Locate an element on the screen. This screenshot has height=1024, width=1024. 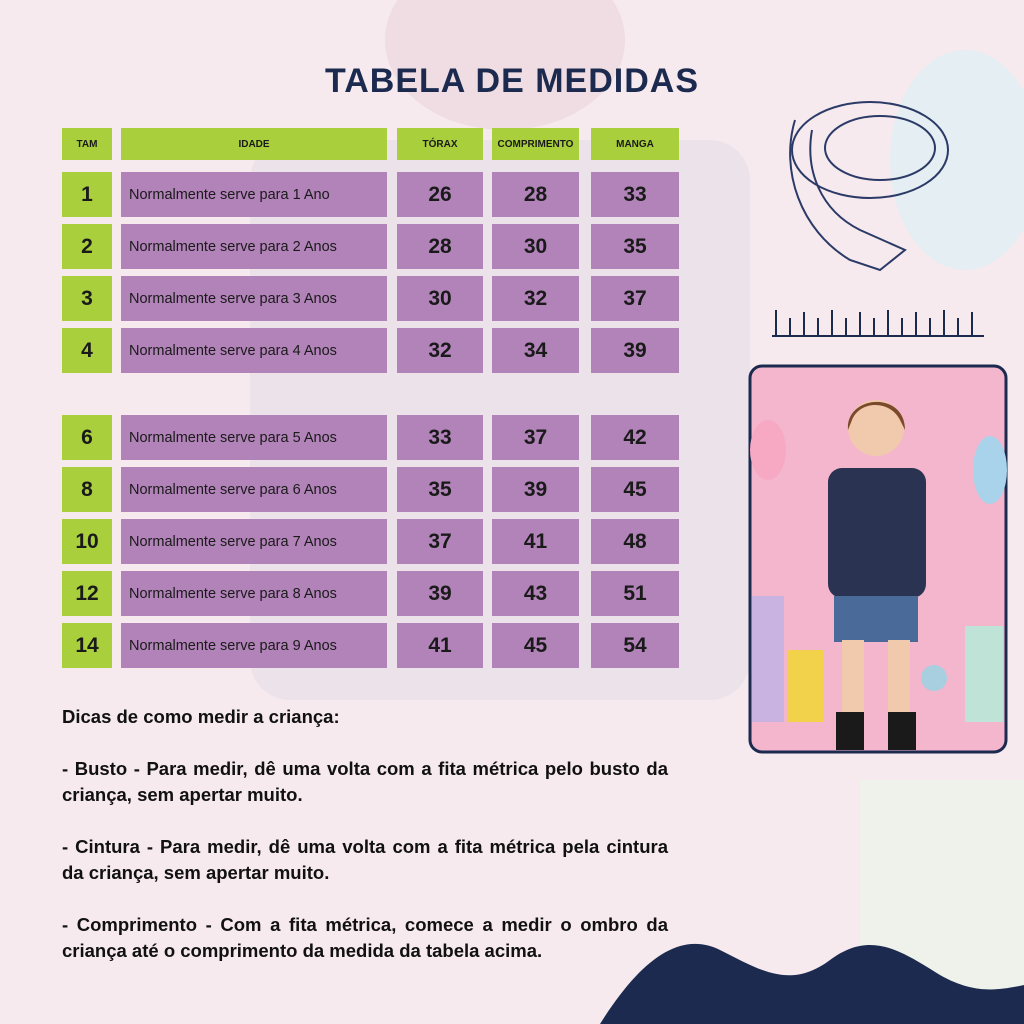
age-cell: Normalmente serve para 9 Anos is located at coordinates (254, 645).